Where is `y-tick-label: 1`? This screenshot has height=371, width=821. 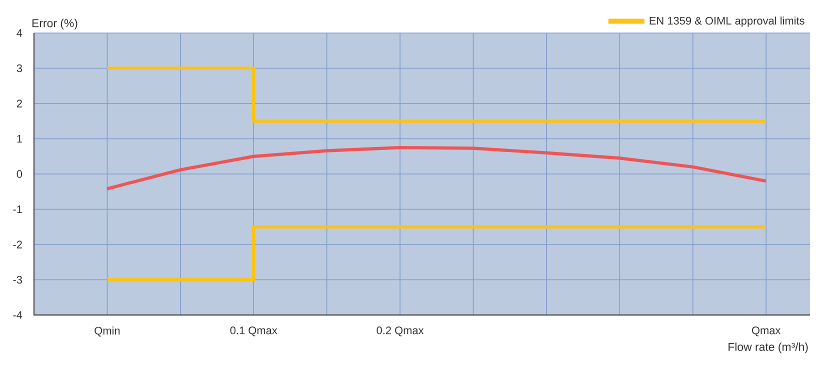
y-tick-label: 1 is located at coordinates (19, 138).